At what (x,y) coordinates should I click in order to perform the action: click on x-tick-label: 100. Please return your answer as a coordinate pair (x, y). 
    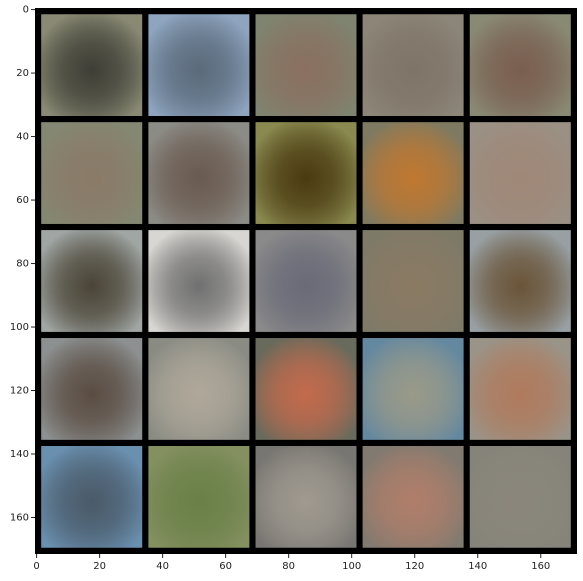
    Looking at the image, I should click on (351, 566).